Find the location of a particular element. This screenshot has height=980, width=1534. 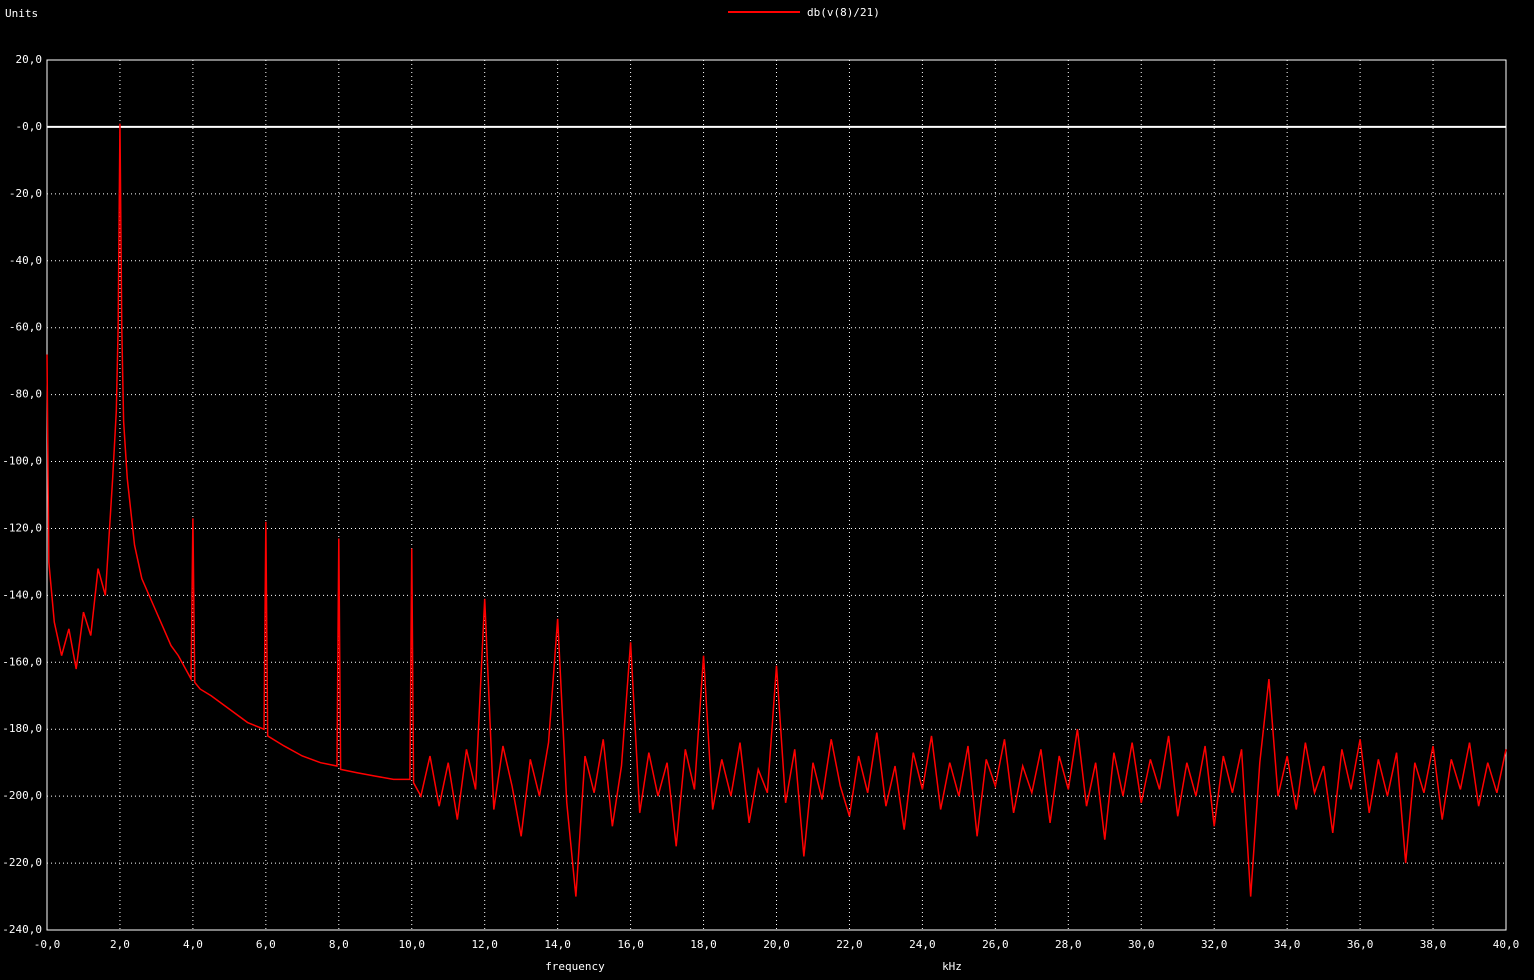

x-tick-label: 12,0 is located at coordinates (484, 944).